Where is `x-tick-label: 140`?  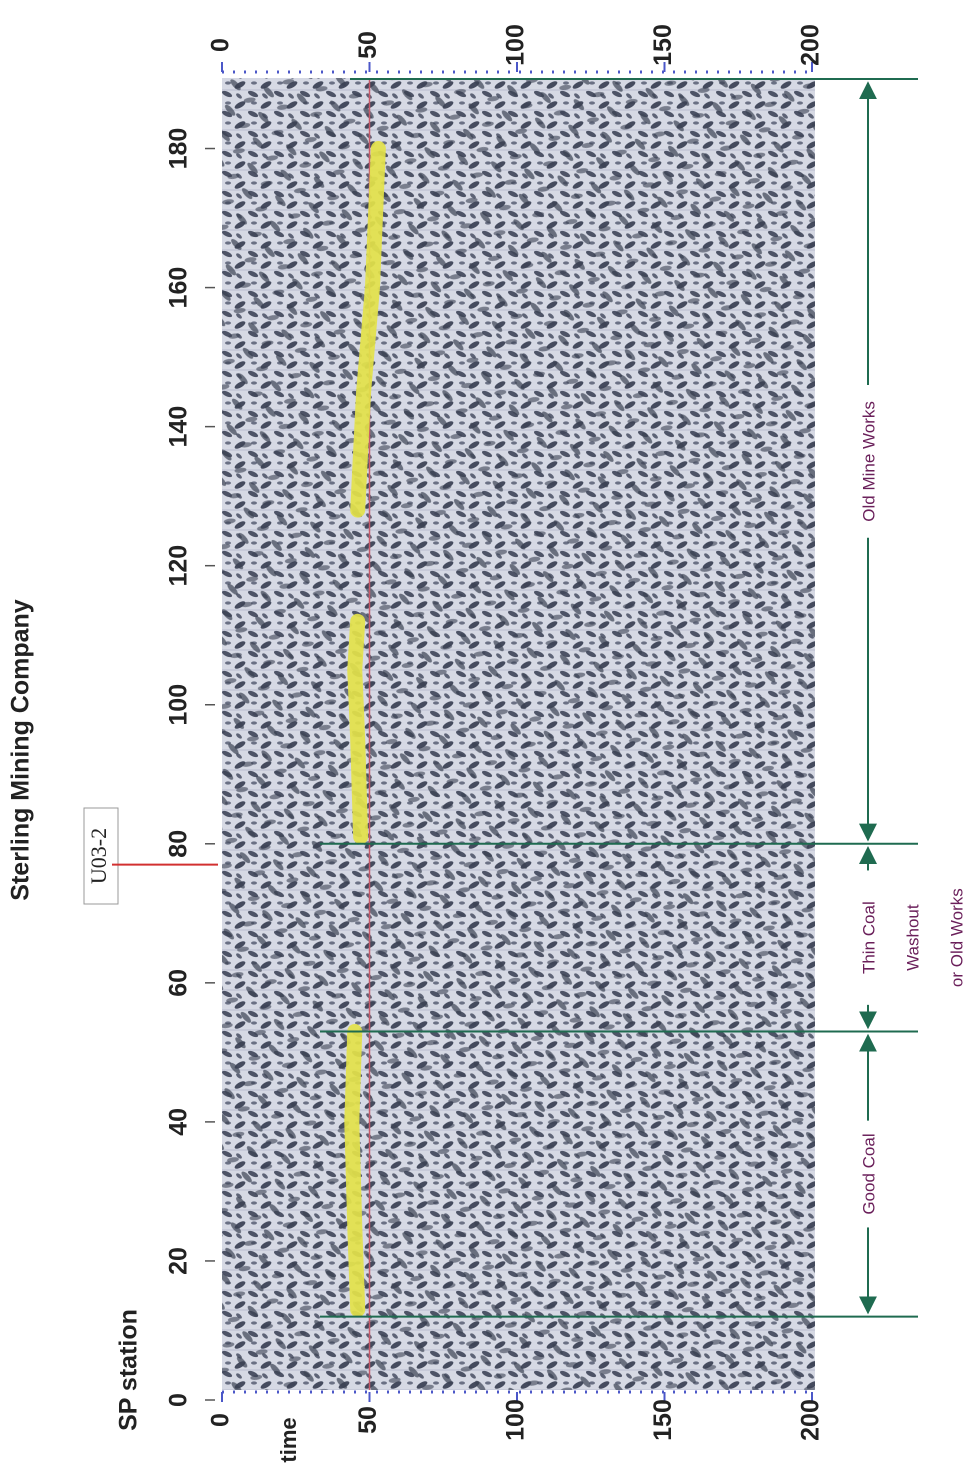
x-tick-label: 140 is located at coordinates (179, 427).